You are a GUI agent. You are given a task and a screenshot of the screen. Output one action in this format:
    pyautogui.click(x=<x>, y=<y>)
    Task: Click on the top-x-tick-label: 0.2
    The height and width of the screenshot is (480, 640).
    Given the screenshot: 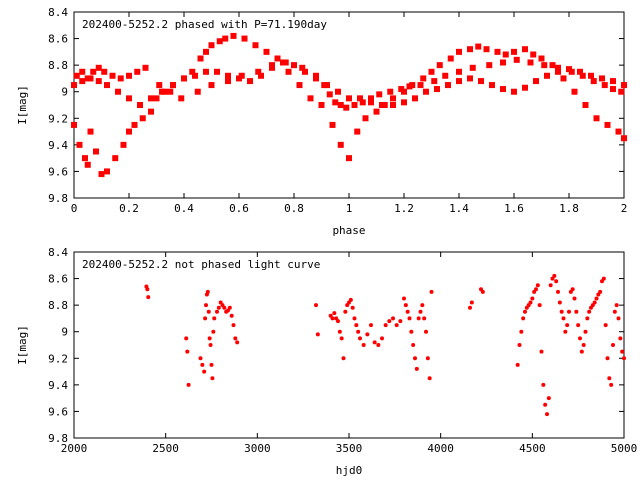 What is the action you would take?
    pyautogui.click(x=129, y=208)
    